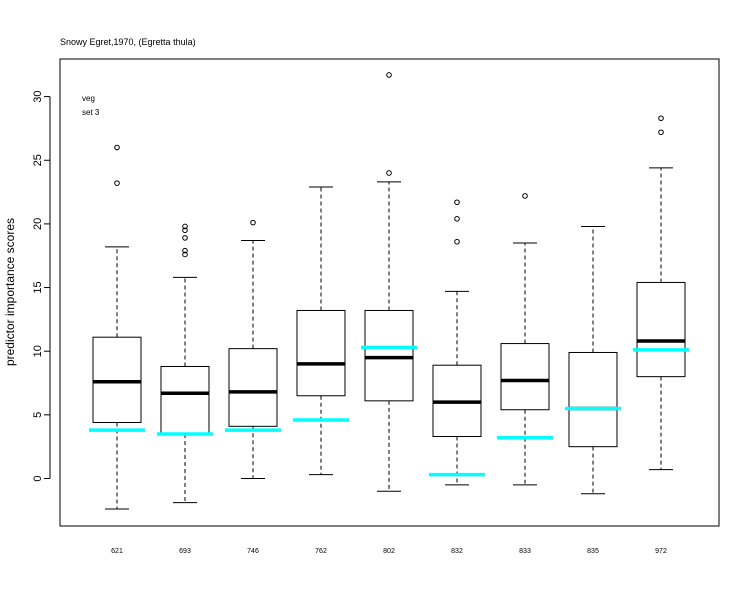 The width and height of the screenshot is (750, 600). Describe the element at coordinates (593, 551) in the screenshot. I see `x-tick-label: 835` at that location.